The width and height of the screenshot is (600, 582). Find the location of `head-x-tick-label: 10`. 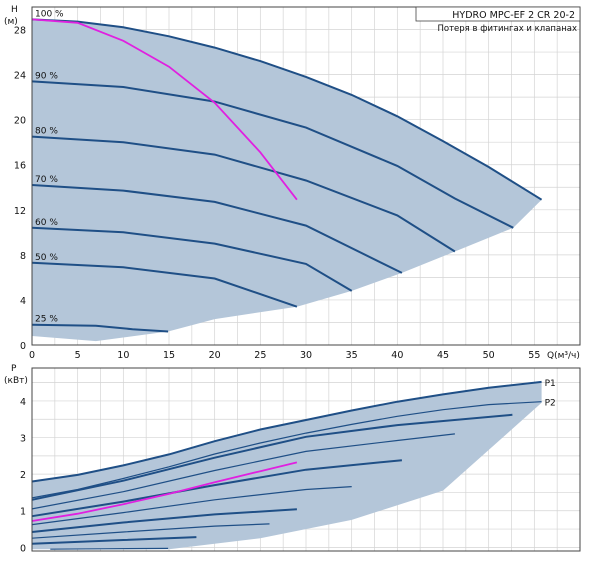

head-x-tick-label: 10 is located at coordinates (123, 355).